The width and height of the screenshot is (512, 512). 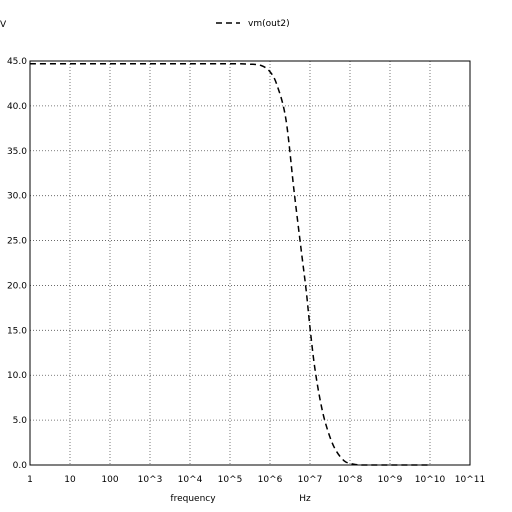 What do you see at coordinates (390, 480) in the screenshot?
I see `x-tick-label: 10^9` at bounding box center [390, 480].